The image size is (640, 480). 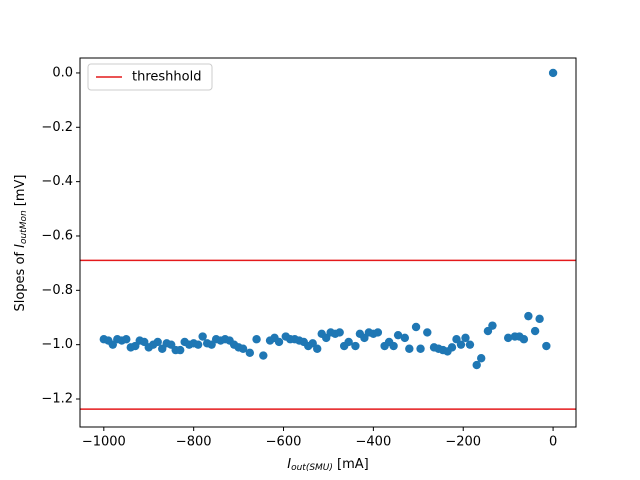 What do you see at coordinates (463, 442) in the screenshot?
I see `x-tick-label: −200` at bounding box center [463, 442].